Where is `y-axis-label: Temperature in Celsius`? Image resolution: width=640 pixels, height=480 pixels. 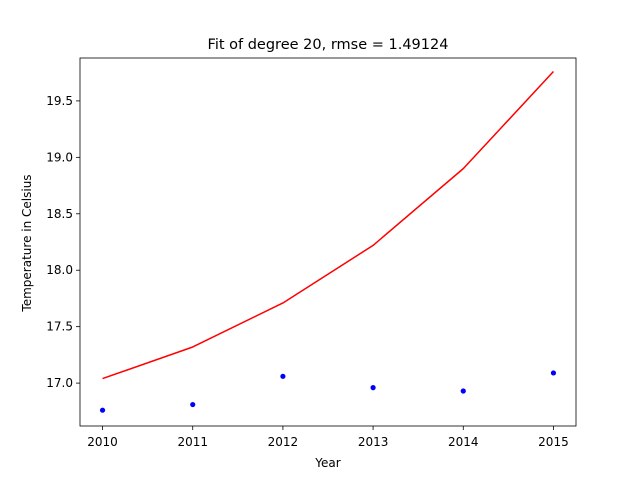
y-axis-label: Temperature in Celsius is located at coordinates (27, 243).